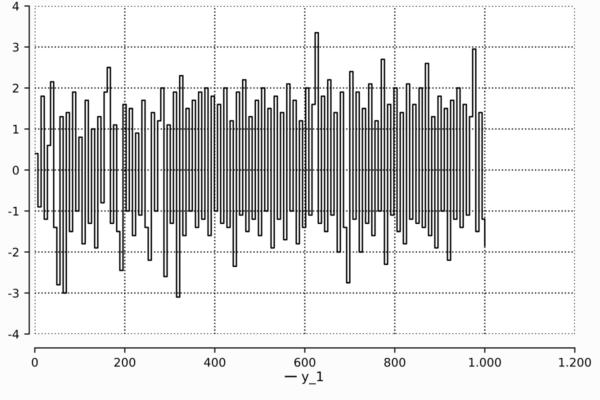 Image resolution: width=600 pixels, height=400 pixels. Describe the element at coordinates (485, 362) in the screenshot. I see `x-tick-label: 1.000` at that location.